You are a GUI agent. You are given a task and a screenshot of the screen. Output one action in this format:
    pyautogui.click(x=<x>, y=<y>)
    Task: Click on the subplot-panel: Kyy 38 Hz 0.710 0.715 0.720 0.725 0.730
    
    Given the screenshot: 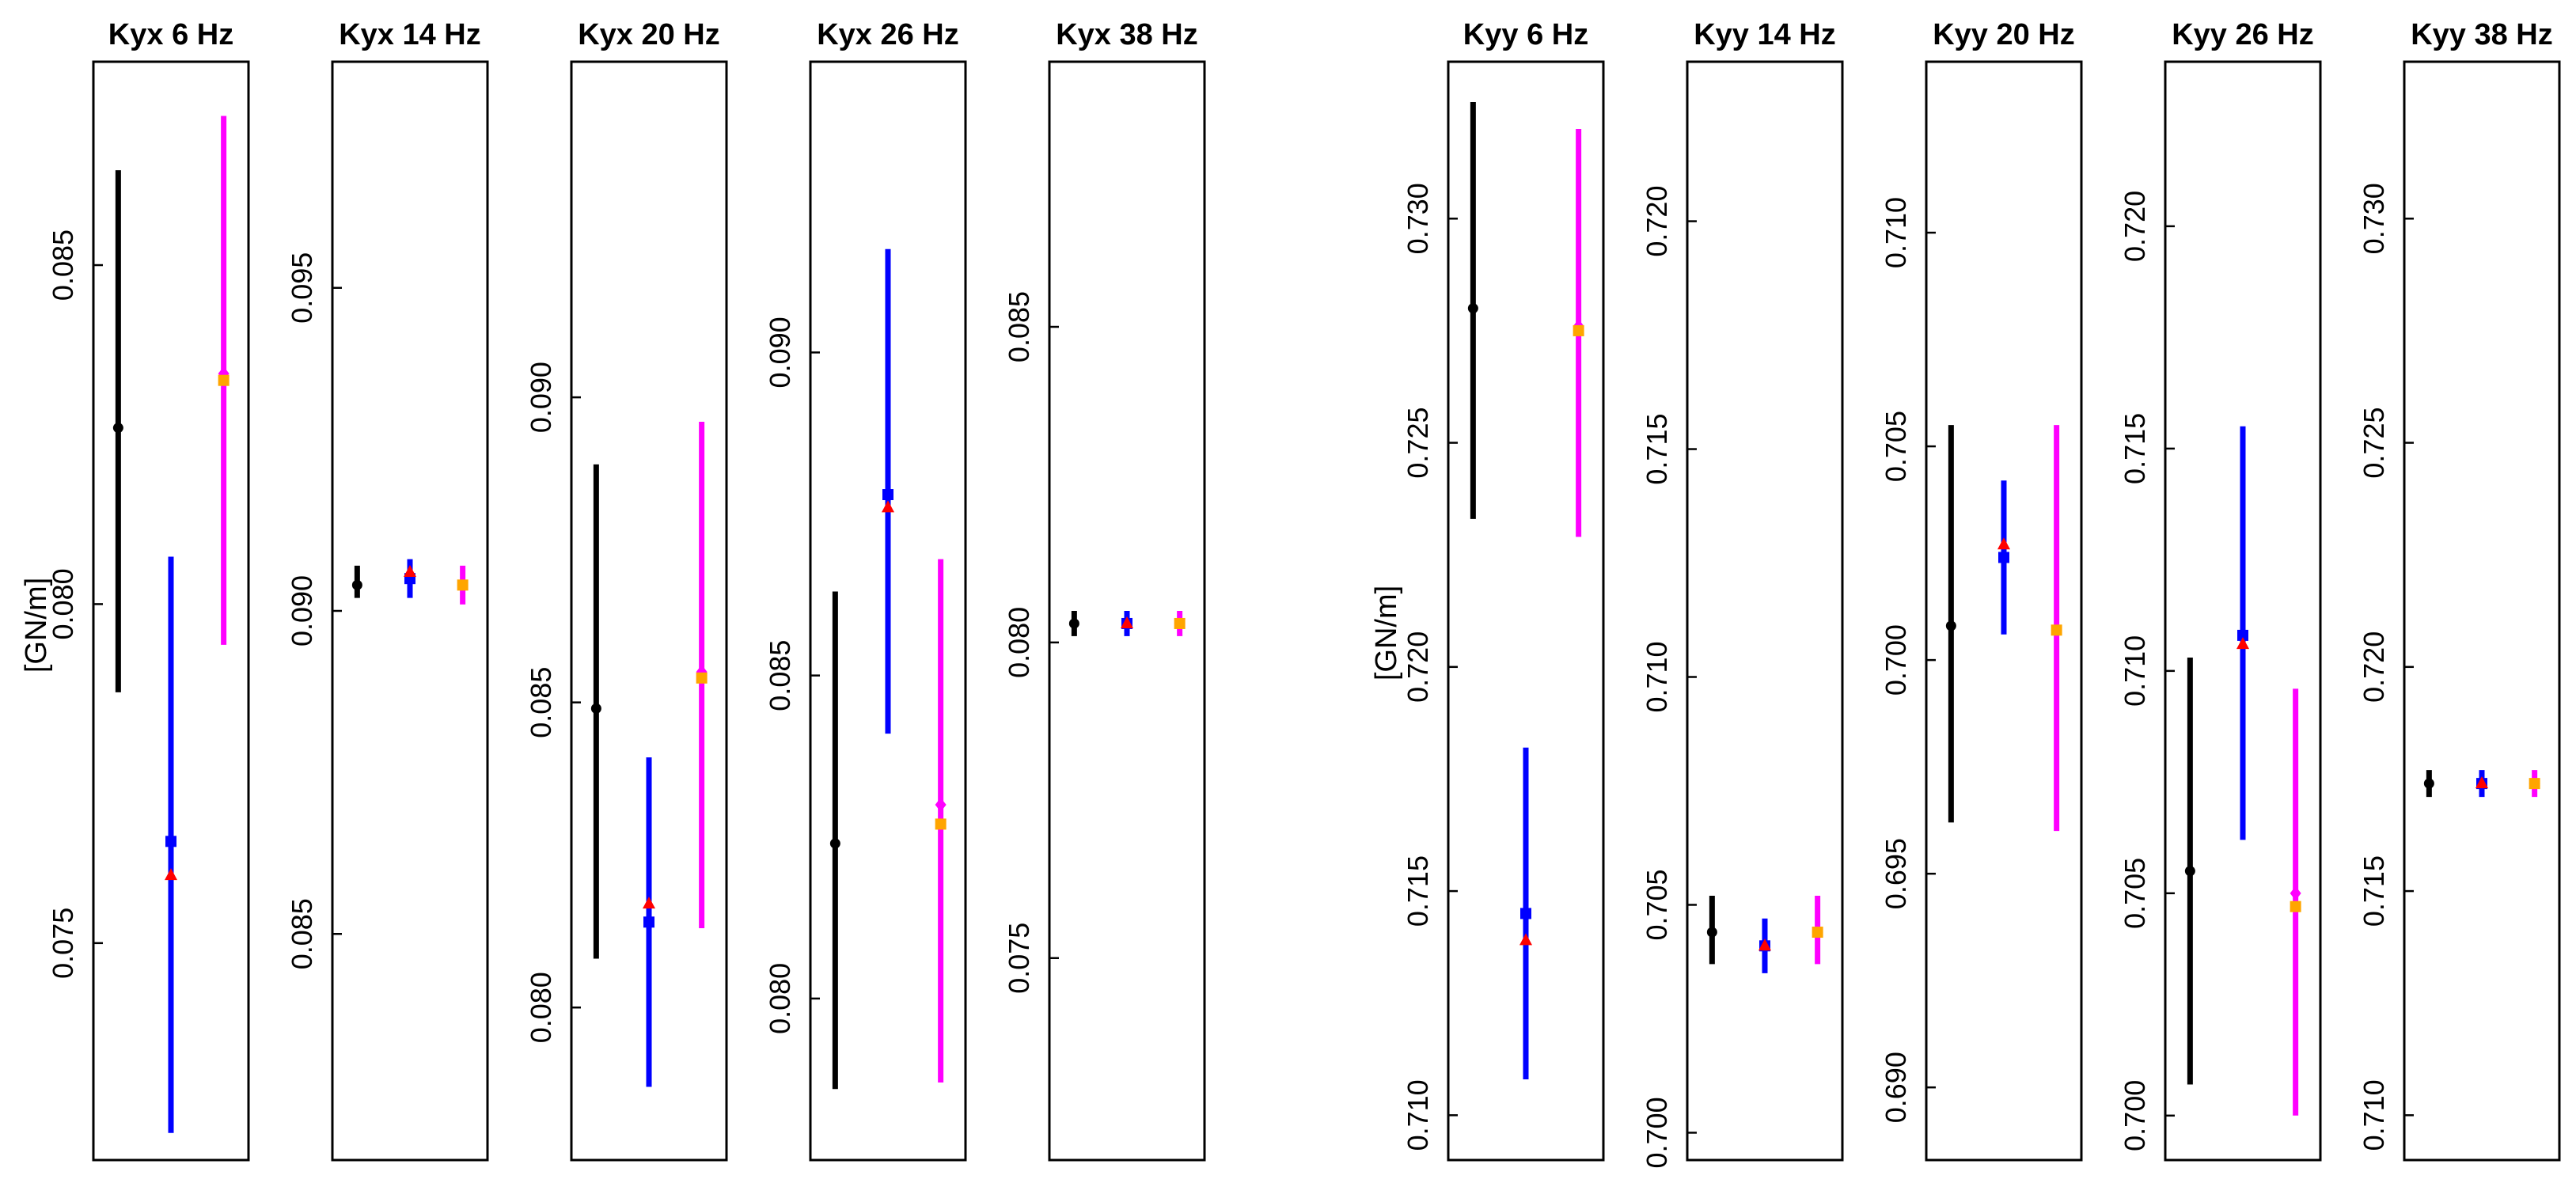 What is the action you would take?
    pyautogui.click(x=2459, y=590)
    